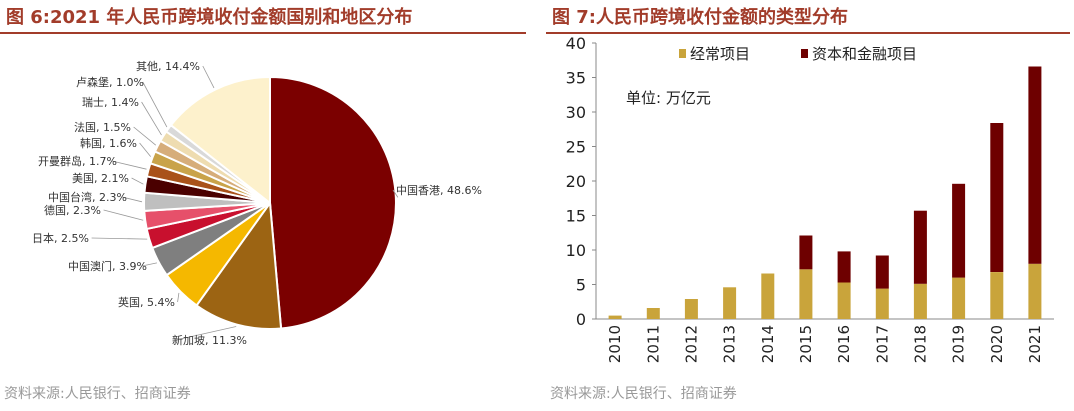 The width and height of the screenshot is (1074, 411). Describe the element at coordinates (997, 344) in the screenshot. I see `x-tick-label: 2020` at that location.